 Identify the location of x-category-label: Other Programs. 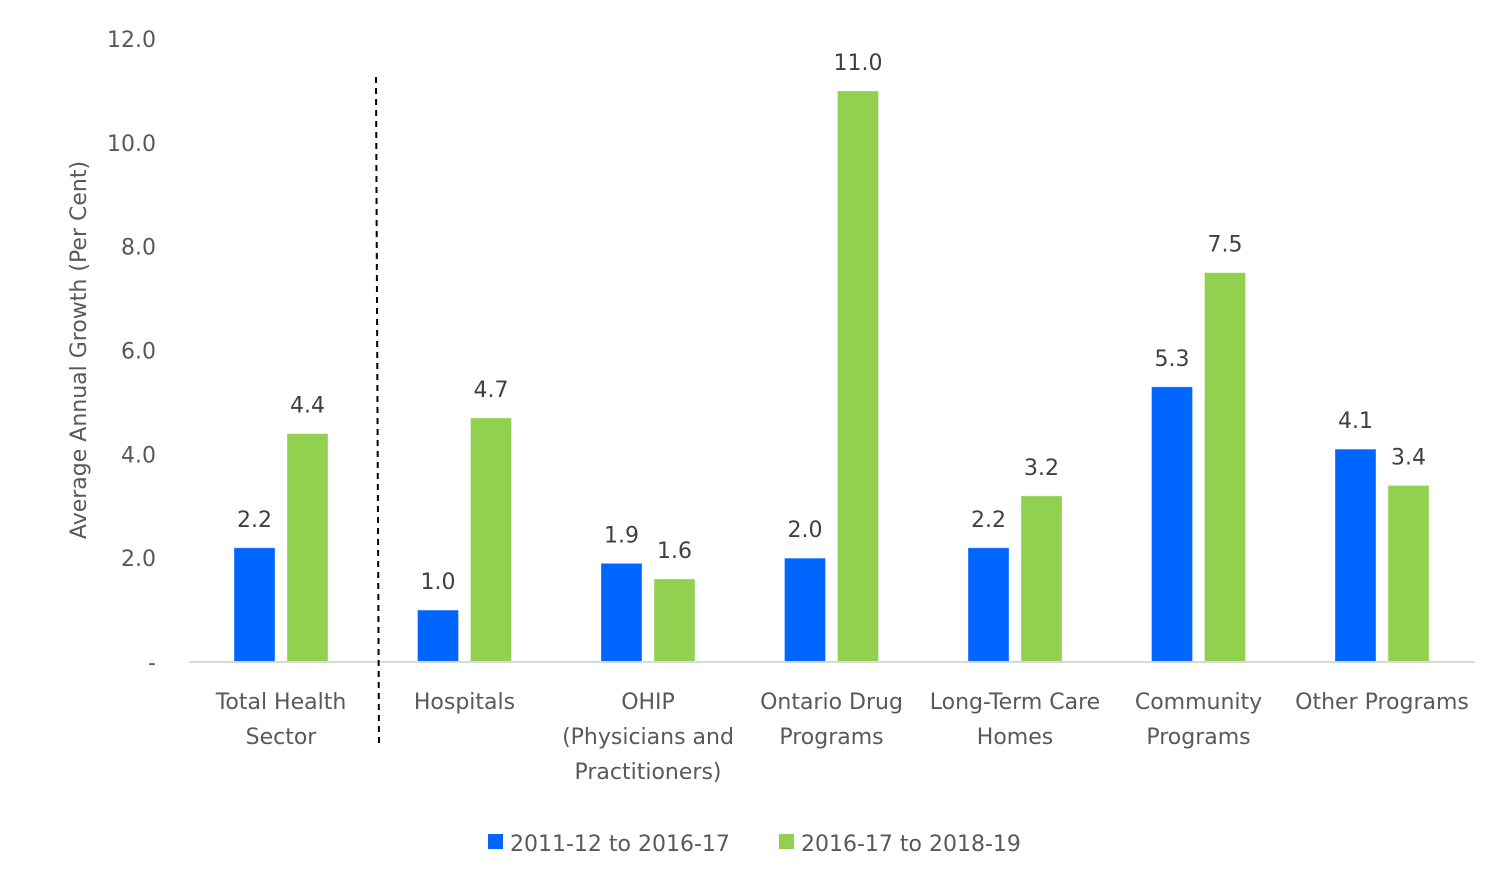
(1382, 702).